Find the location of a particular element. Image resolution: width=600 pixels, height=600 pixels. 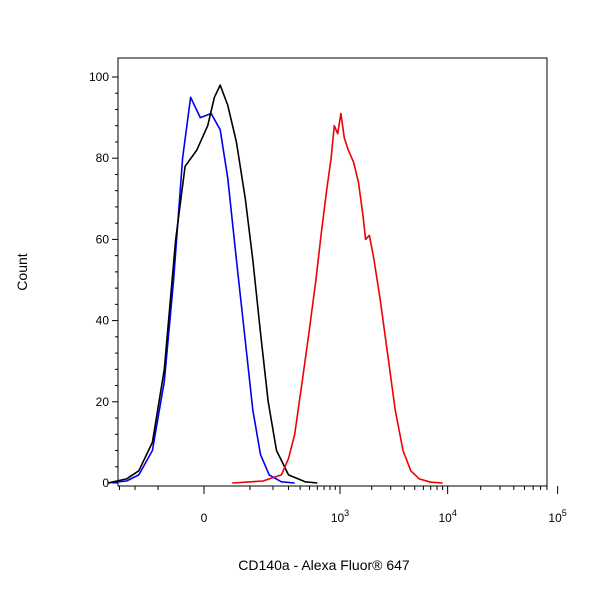

x-axis-title: CD140a - Alexa Fluor® 647 is located at coordinates (324, 565).